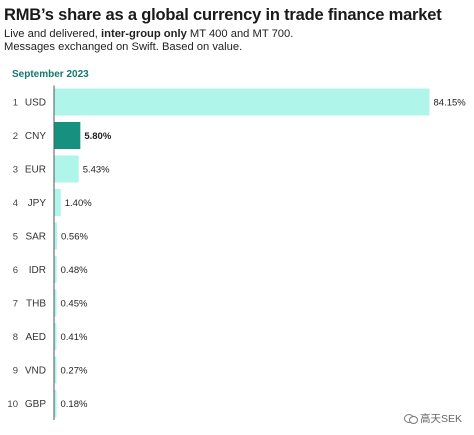  I want to click on bar-thb, so click(55, 303).